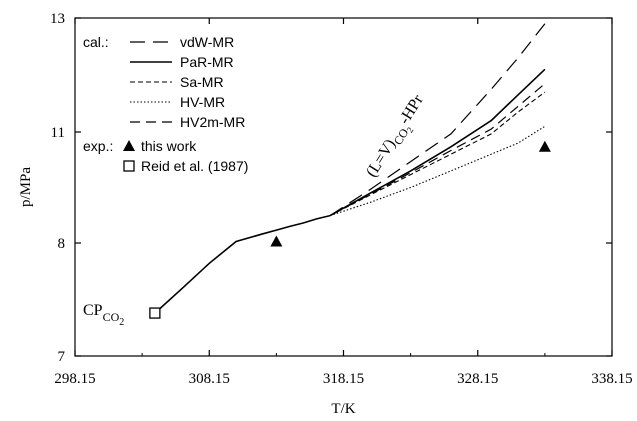 Image resolution: width=637 pixels, height=421 pixels. What do you see at coordinates (129, 166) in the screenshot?
I see `legend-swatch-reid` at bounding box center [129, 166].